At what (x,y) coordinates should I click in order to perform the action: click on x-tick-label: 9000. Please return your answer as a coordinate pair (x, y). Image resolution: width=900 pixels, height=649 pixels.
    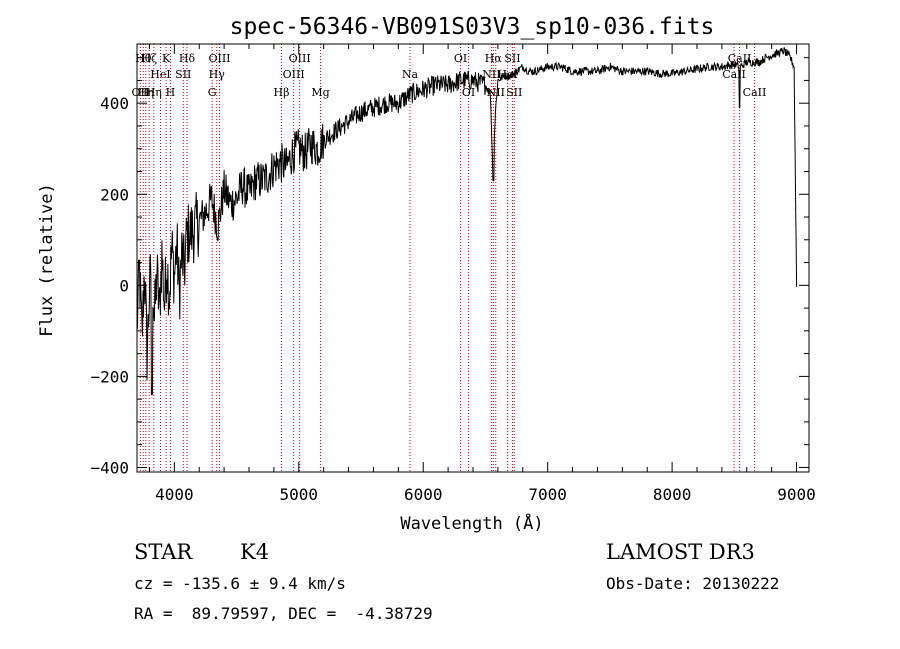
    Looking at the image, I should click on (796, 494).